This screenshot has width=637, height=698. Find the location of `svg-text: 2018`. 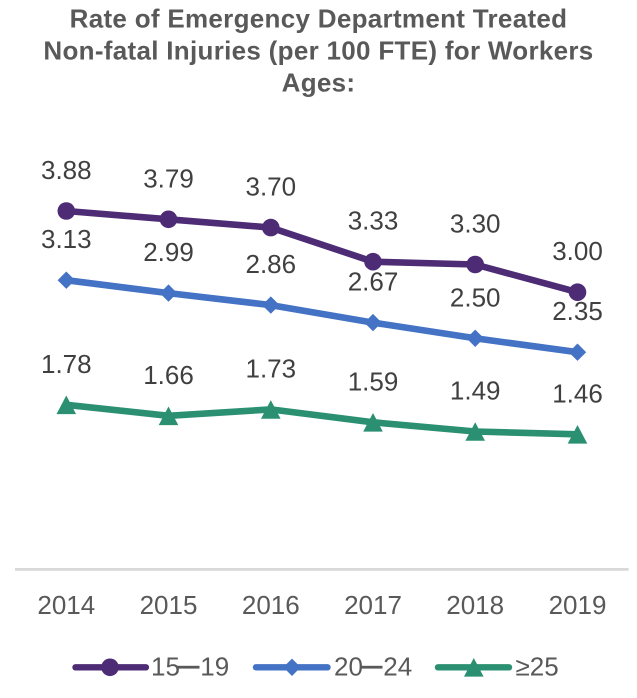

svg-text: 2018 is located at coordinates (475, 605).